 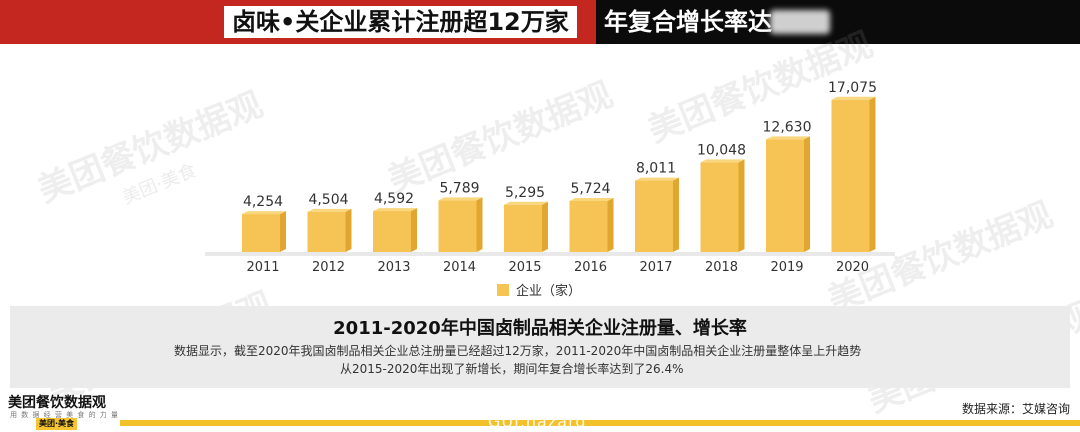 What do you see at coordinates (57, 403) in the screenshot?
I see `footer-brand: 美团餐饮数据观` at bounding box center [57, 403].